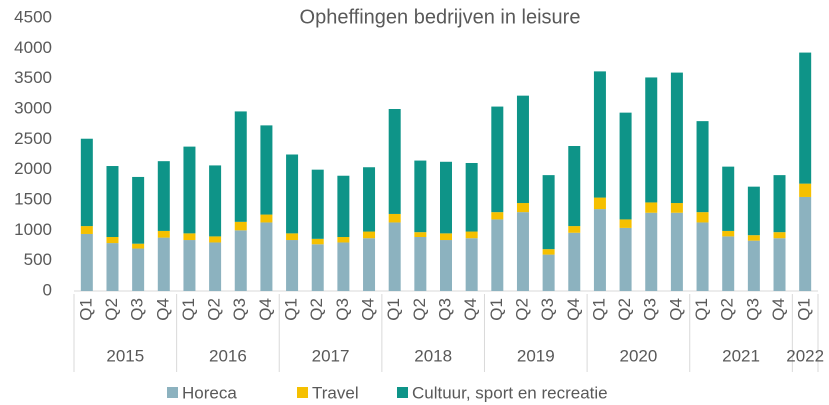  Describe the element at coordinates (33, 16) in the screenshot. I see `y-tick-label: 4500` at that location.